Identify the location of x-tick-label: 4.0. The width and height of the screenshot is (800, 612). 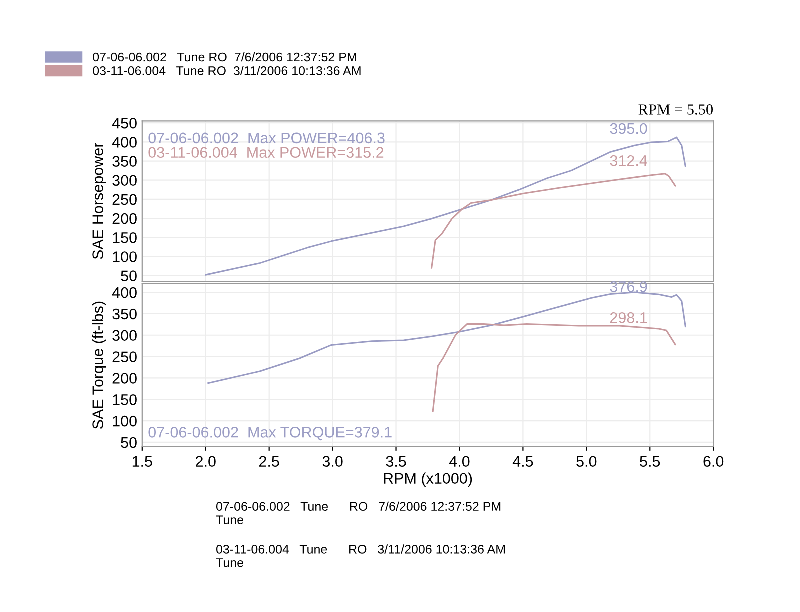
(459, 462).